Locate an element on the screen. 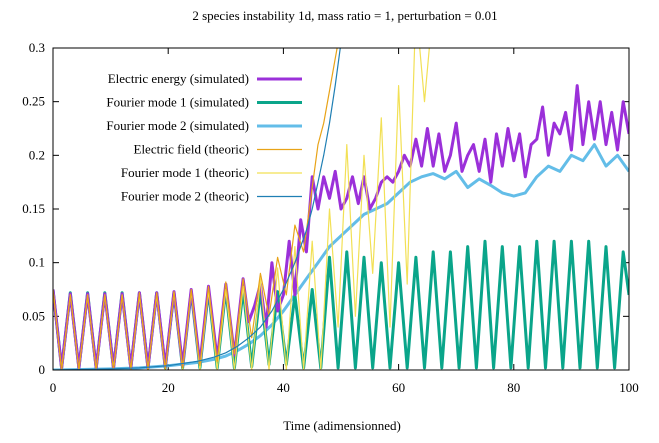  legend-label: Electric energy (simulated) is located at coordinates (178, 78).